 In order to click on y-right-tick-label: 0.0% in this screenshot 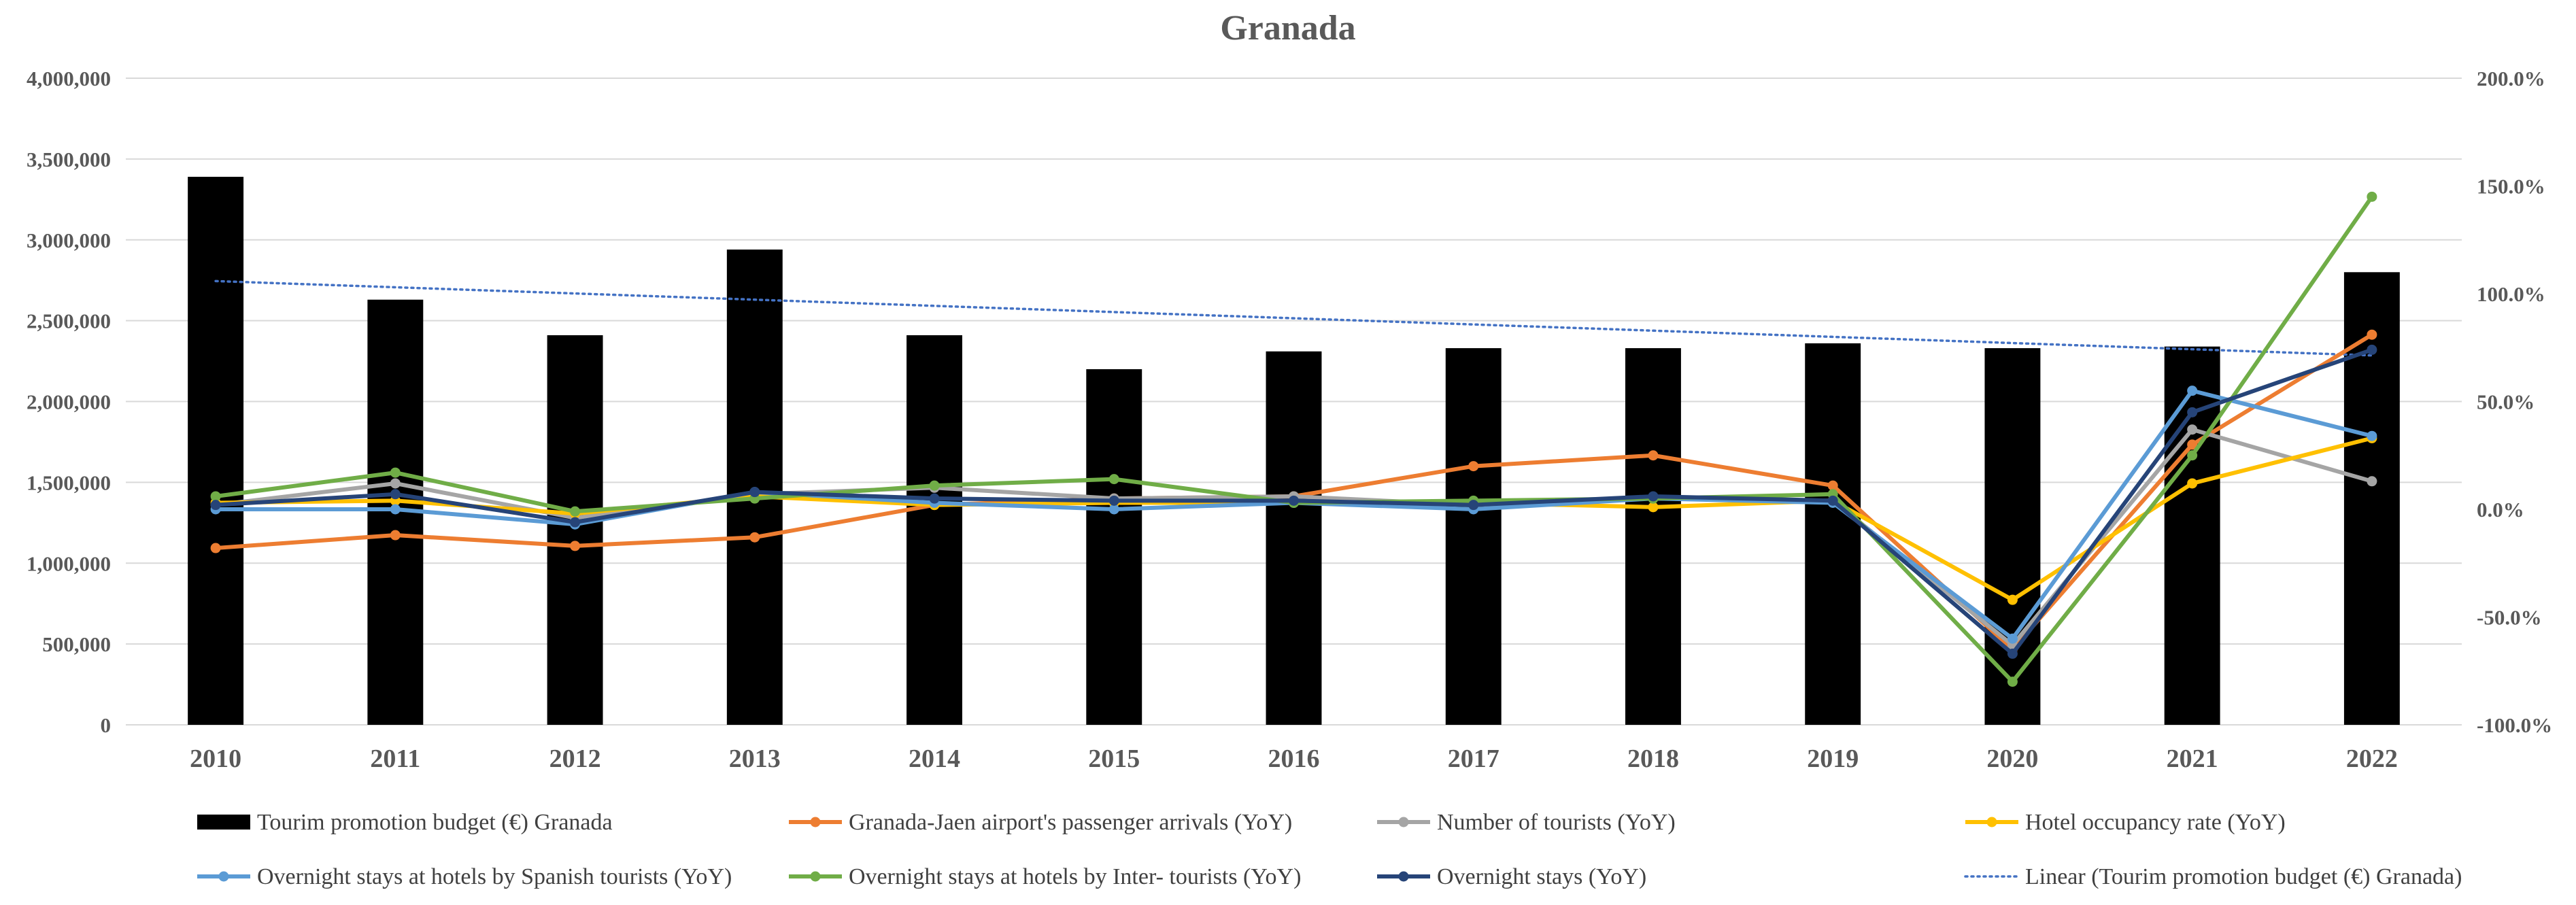, I will do `click(2500, 510)`.